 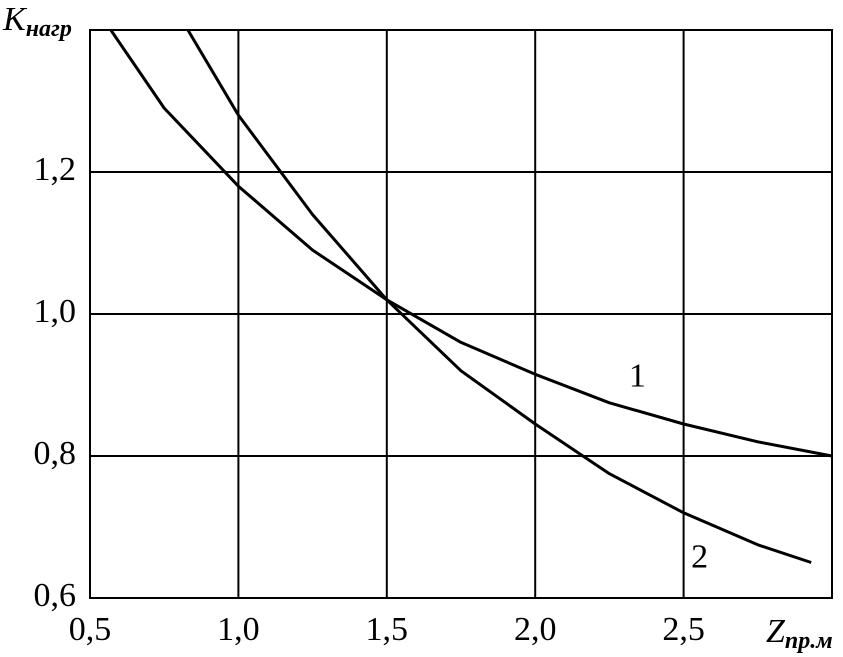 What do you see at coordinates (699, 557) in the screenshot?
I see `curve-label: 2` at bounding box center [699, 557].